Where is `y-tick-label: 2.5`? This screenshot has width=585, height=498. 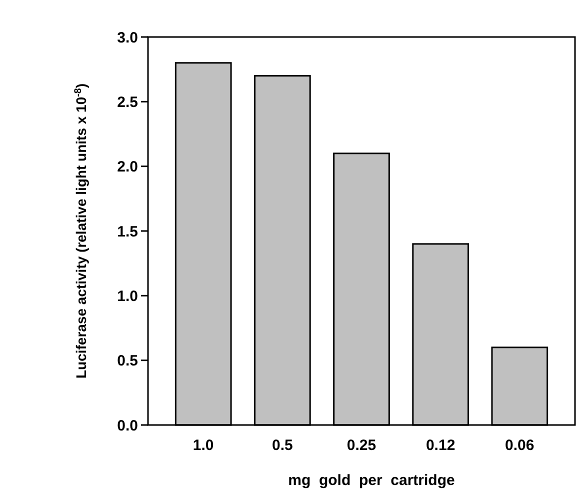
y-tick-label: 2.5 is located at coordinates (127, 102).